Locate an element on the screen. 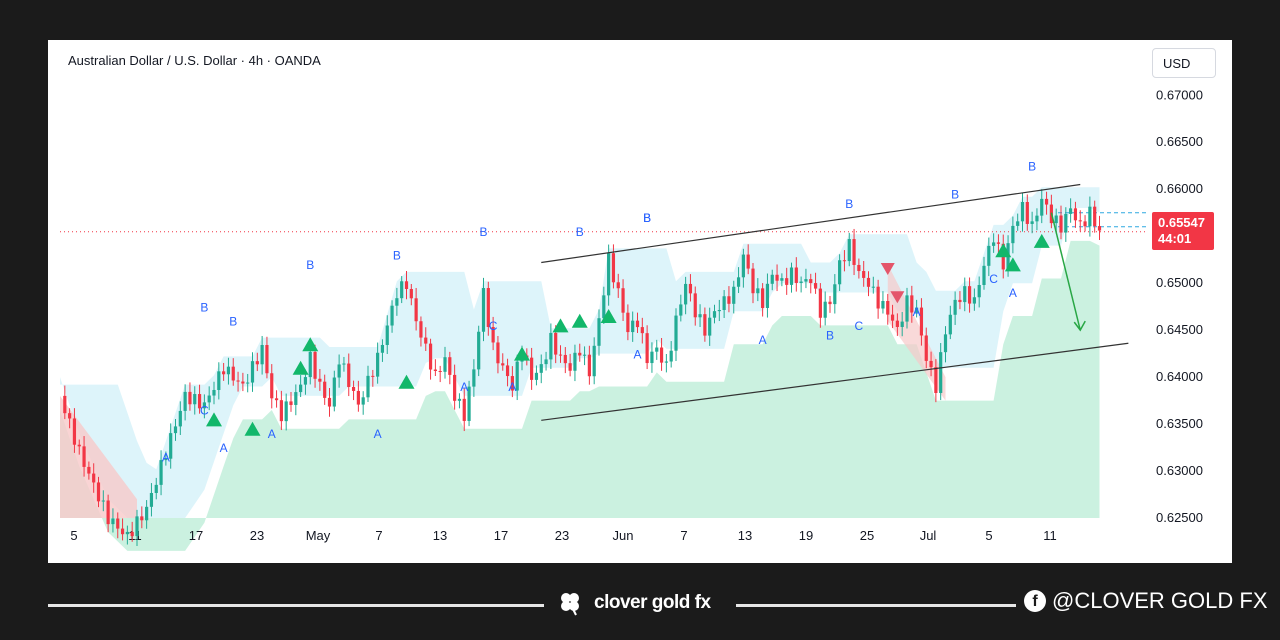  y-tick-label: 0.63500 is located at coordinates (1179, 423).